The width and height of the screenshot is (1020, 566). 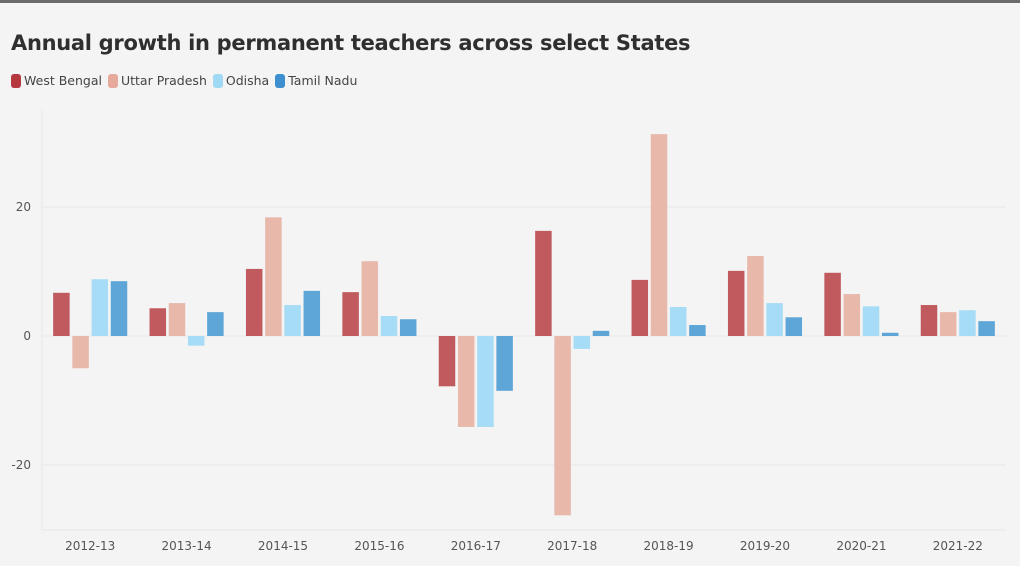 I want to click on x-tick-label: 2019-20, so click(x=765, y=546).